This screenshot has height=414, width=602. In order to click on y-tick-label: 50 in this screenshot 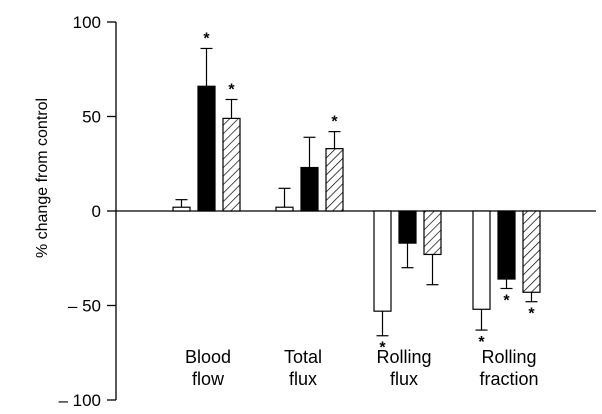, I will do `click(91, 117)`.